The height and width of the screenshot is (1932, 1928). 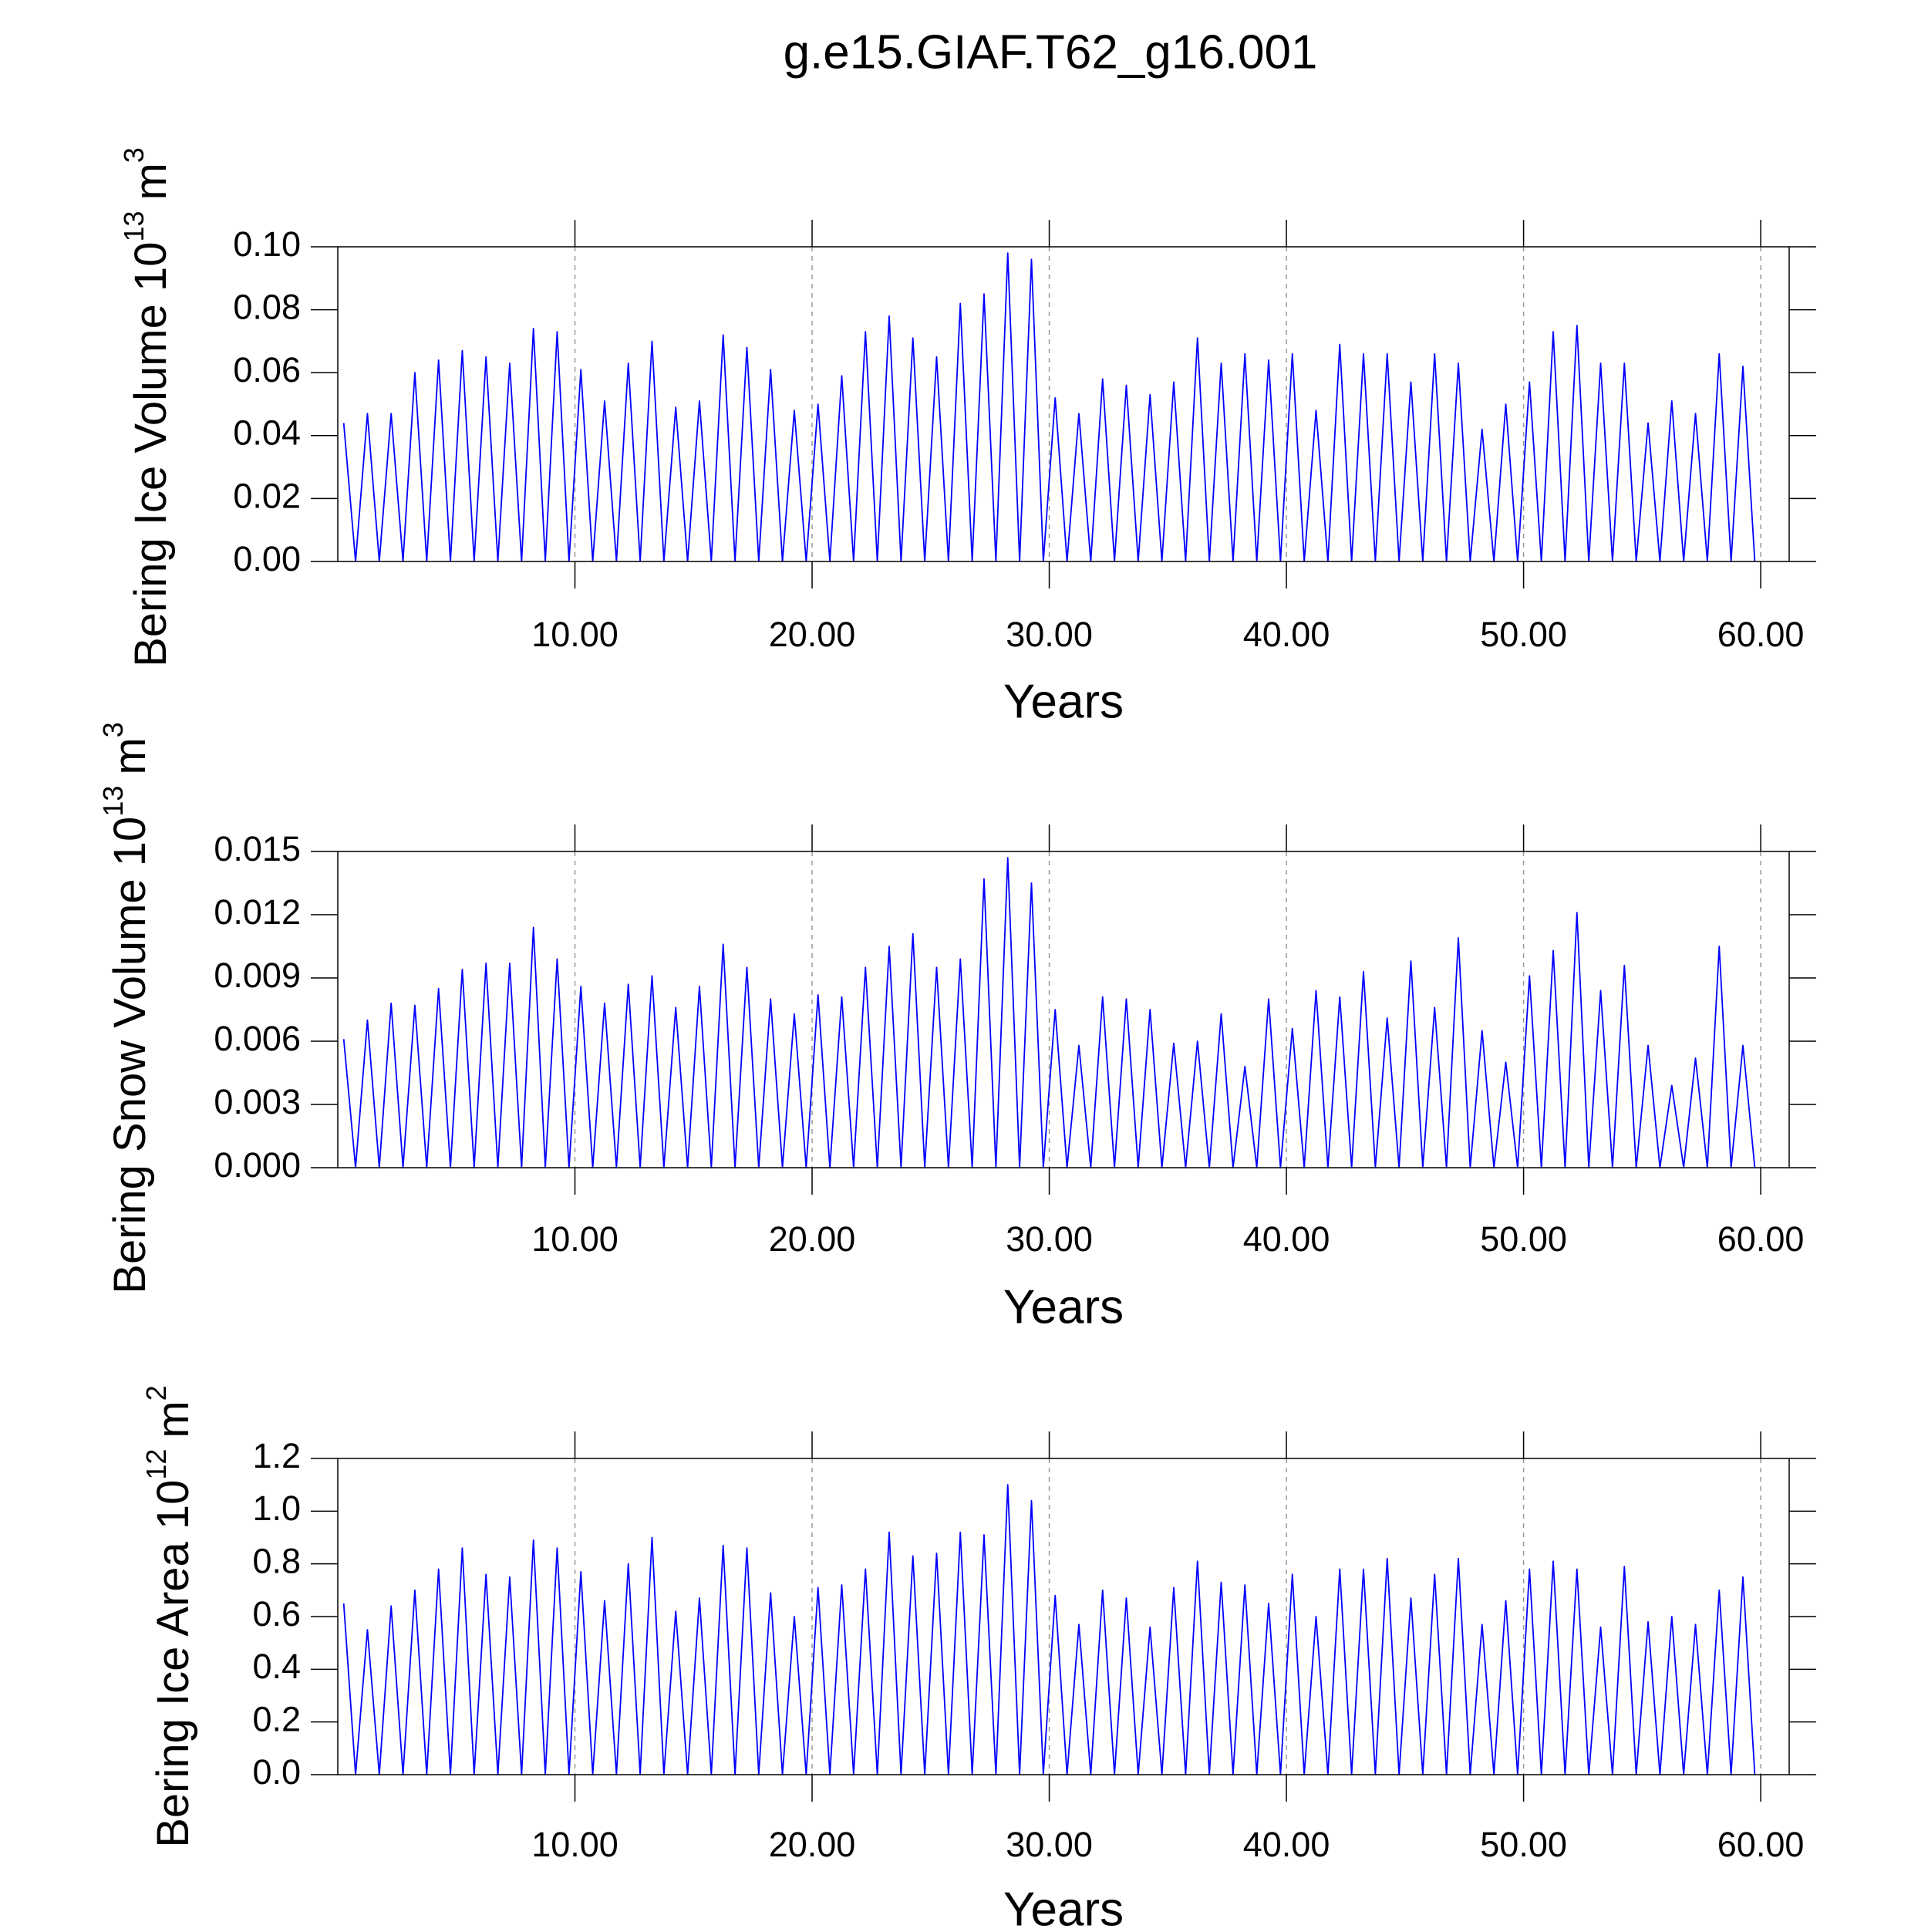 What do you see at coordinates (1051, 52) in the screenshot?
I see `figure-title: g.e15.GIAF.T62_g16.001` at bounding box center [1051, 52].